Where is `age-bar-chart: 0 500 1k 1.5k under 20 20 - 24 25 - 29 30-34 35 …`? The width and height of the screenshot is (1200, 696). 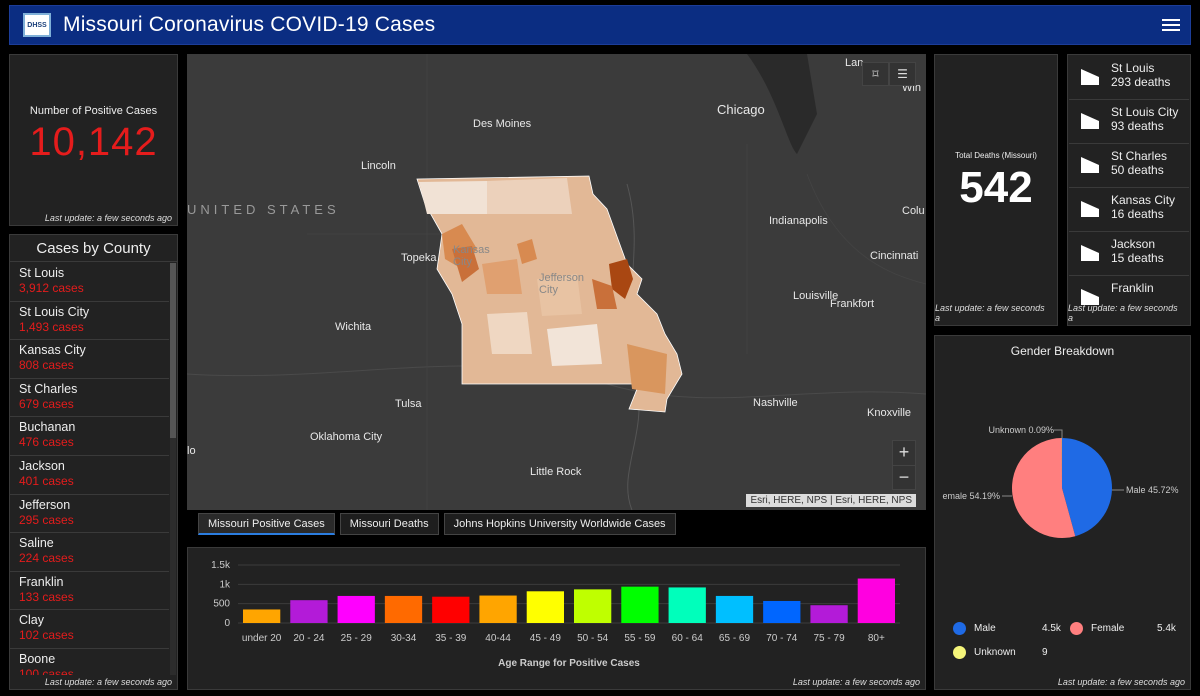 age-bar-chart: 0 500 1k 1.5k under 20 20 - 24 25 - 29 30-34 35 … is located at coordinates (555, 614).